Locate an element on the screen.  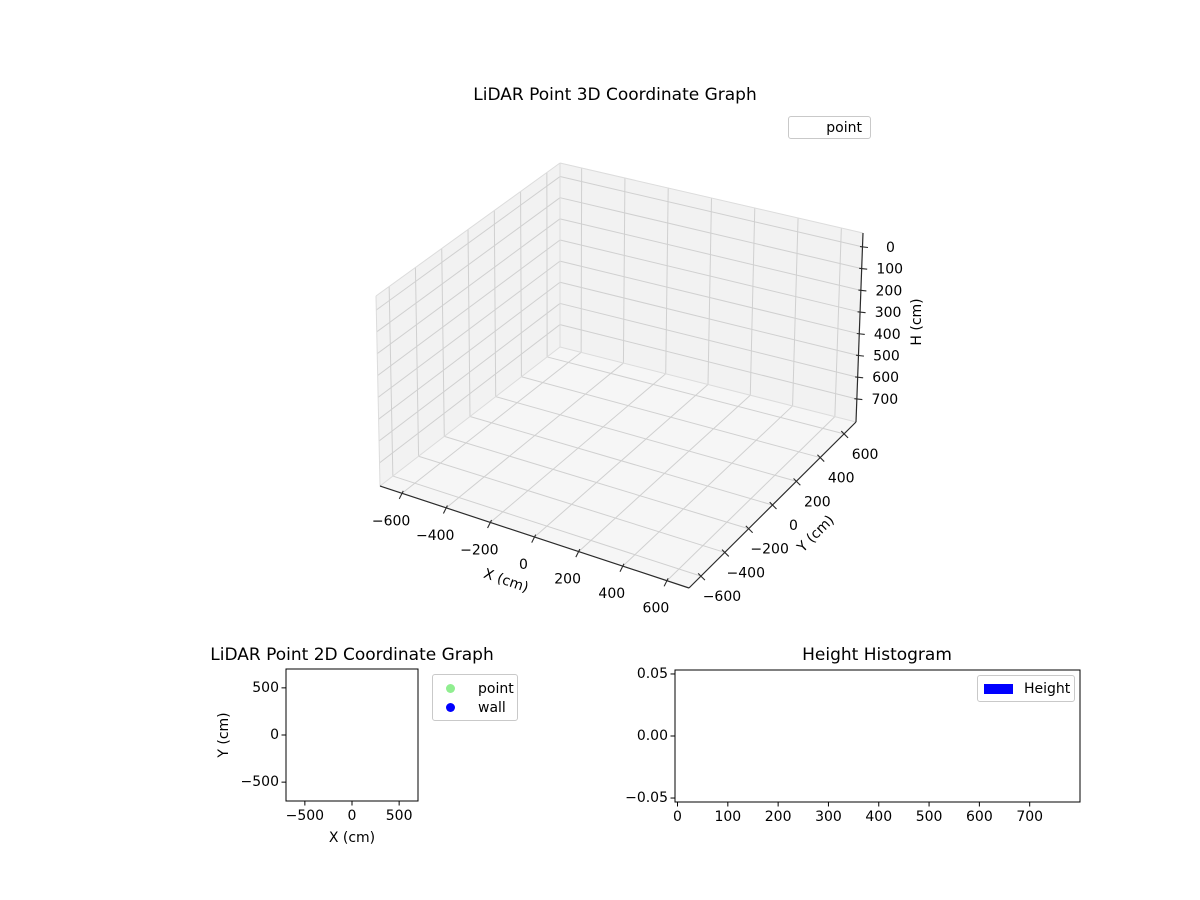
plot2d-title: LiDAR Point 2D Coordinate Graph is located at coordinates (352, 655).